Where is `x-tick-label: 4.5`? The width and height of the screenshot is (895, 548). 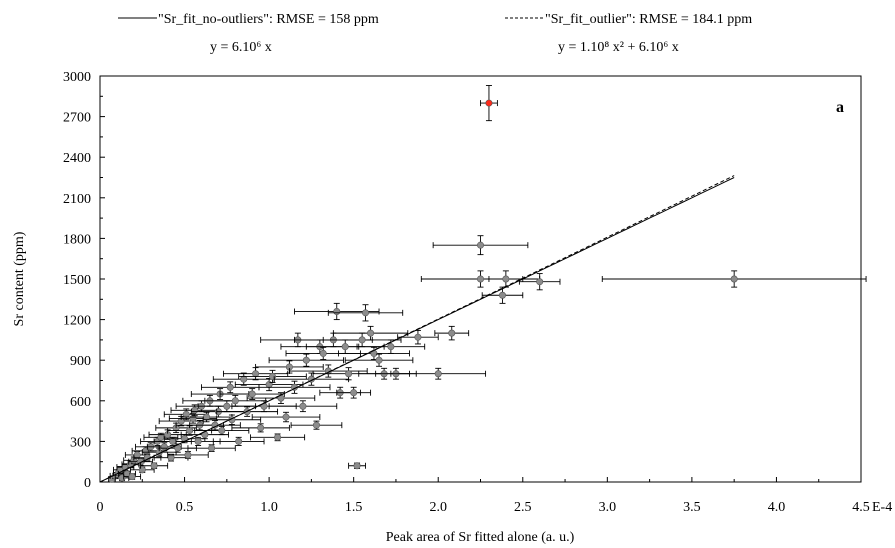
x-tick-label: 4.5 is located at coordinates (861, 507).